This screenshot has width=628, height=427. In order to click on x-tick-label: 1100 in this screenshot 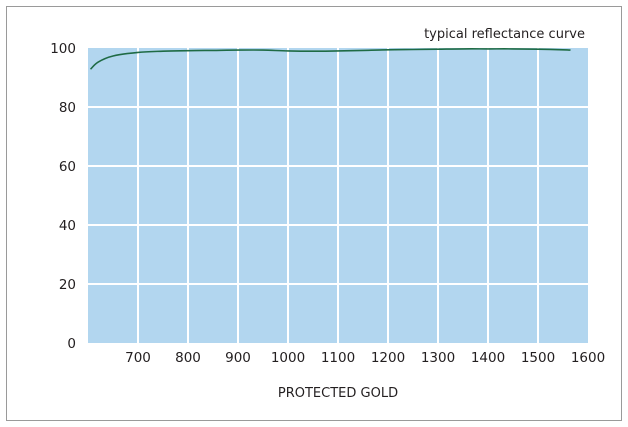, I will do `click(338, 358)`.